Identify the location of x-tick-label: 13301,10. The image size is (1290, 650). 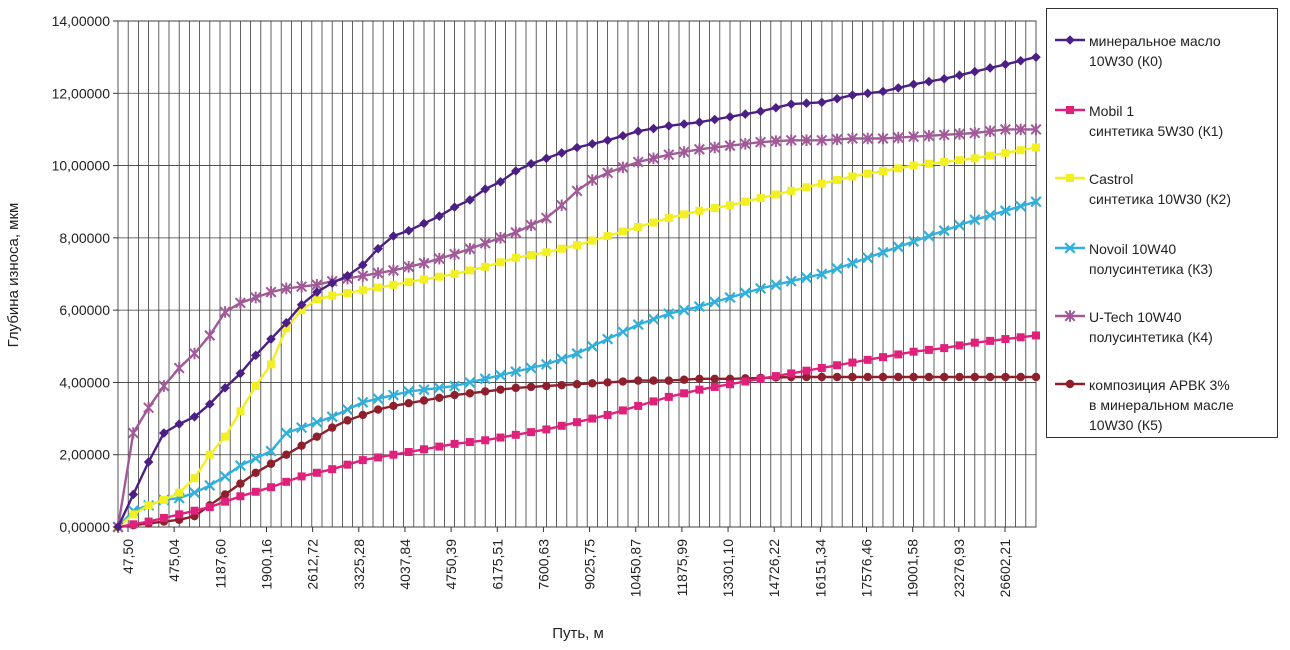
(728, 568).